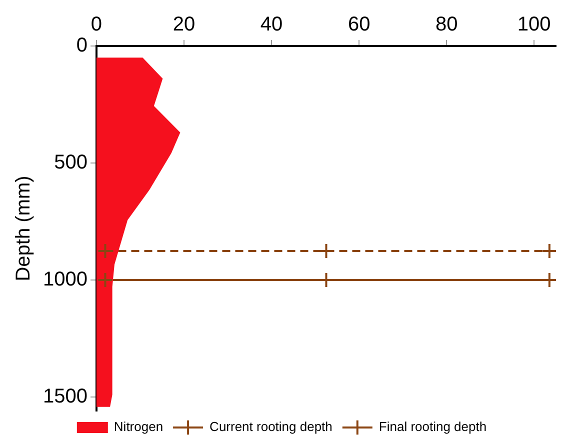 The image size is (570, 448). What do you see at coordinates (65, 396) in the screenshot?
I see `y-tick-label: 1500` at bounding box center [65, 396].